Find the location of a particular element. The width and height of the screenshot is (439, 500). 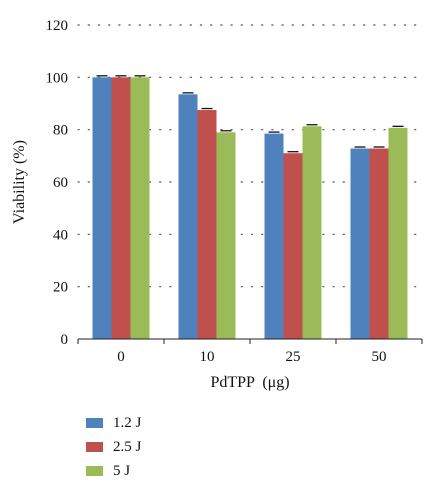

x-axis-label-unit: (μg) is located at coordinates (275, 382).